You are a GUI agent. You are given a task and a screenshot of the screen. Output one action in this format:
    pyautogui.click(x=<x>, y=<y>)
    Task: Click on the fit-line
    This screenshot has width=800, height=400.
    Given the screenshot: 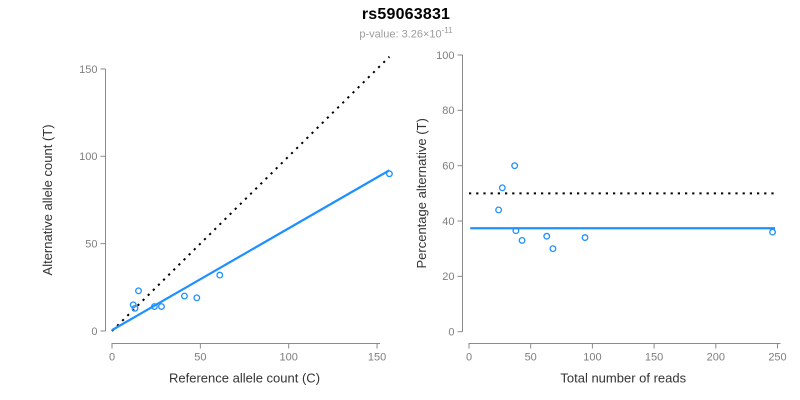 What is the action you would take?
    pyautogui.click(x=250, y=250)
    